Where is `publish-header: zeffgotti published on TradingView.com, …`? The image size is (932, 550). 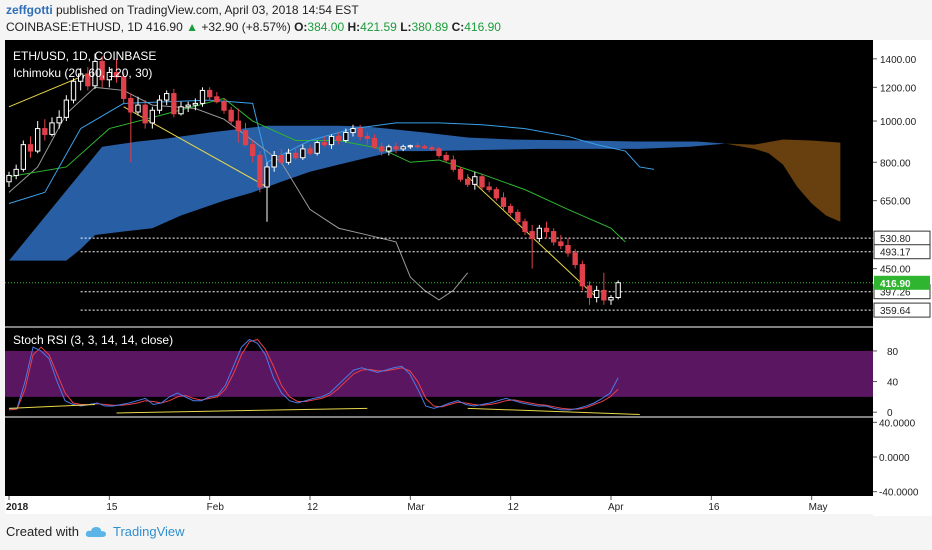 publish-header: zeffgotti published on TradingView.com, … is located at coordinates (182, 10).